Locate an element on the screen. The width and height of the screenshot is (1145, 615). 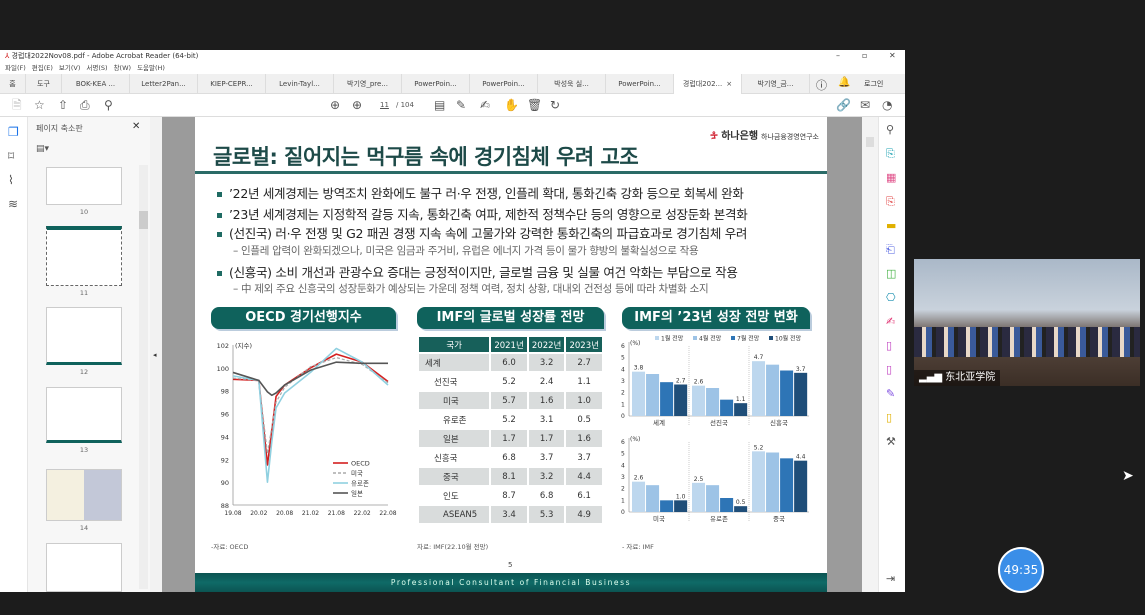
maximize-button: ▫ is located at coordinates (865, 55).